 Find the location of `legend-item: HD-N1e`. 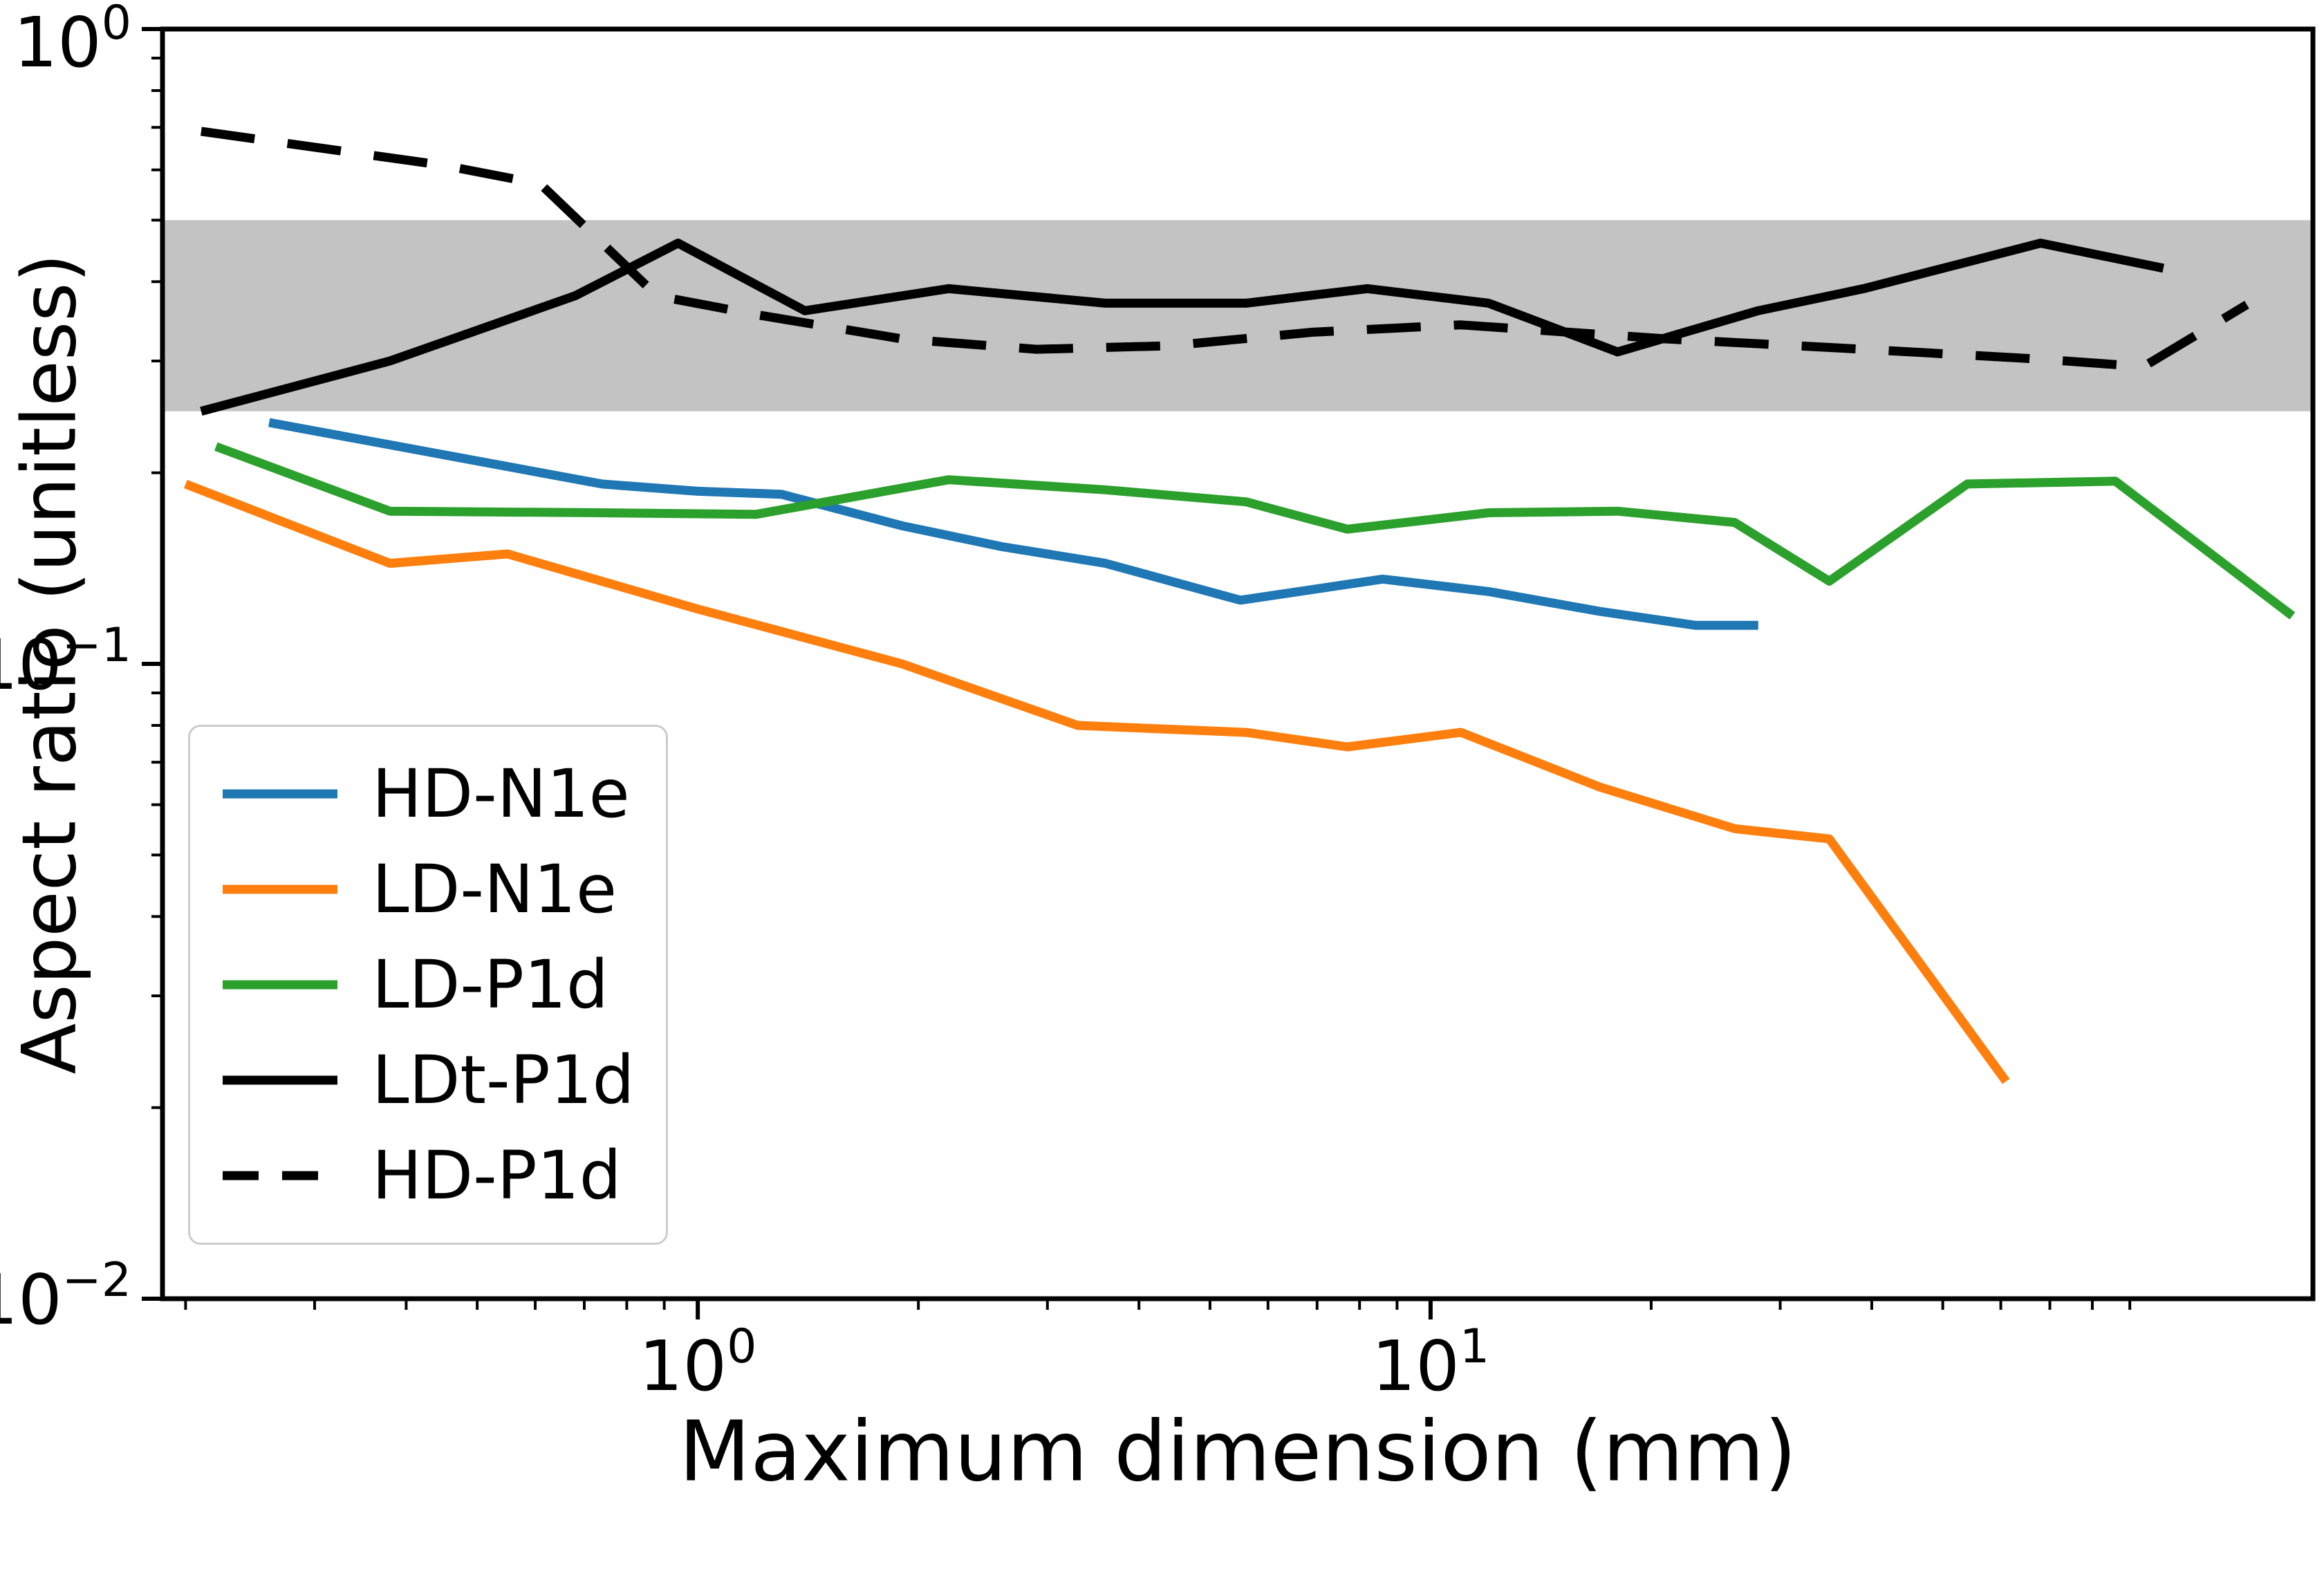

legend-item: HD-N1e is located at coordinates (428, 794).